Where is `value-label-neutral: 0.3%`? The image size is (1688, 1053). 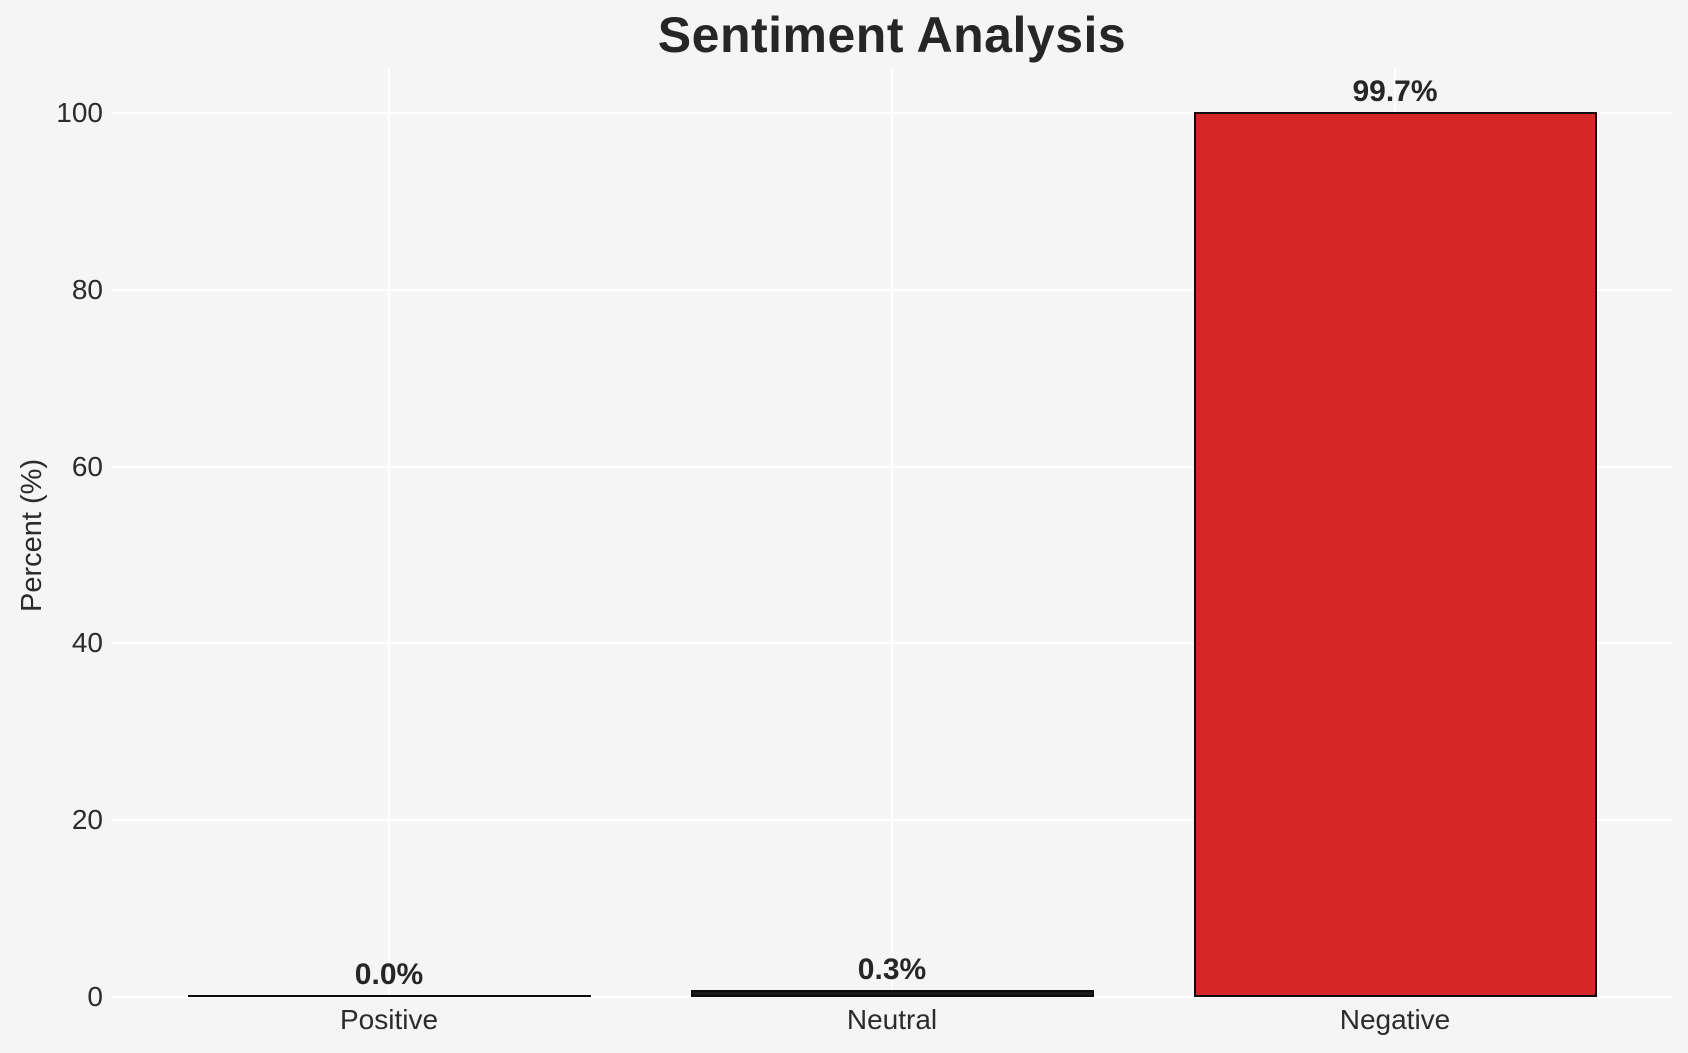 value-label-neutral: 0.3% is located at coordinates (892, 970).